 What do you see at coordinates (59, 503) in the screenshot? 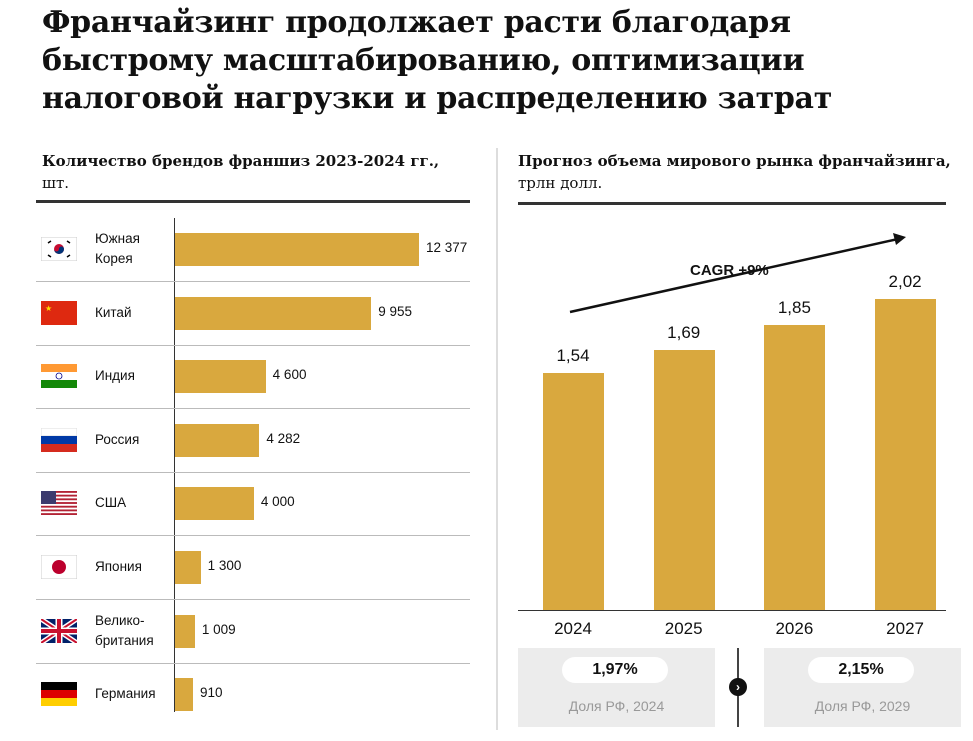
I see `usa-flag-icon` at bounding box center [59, 503].